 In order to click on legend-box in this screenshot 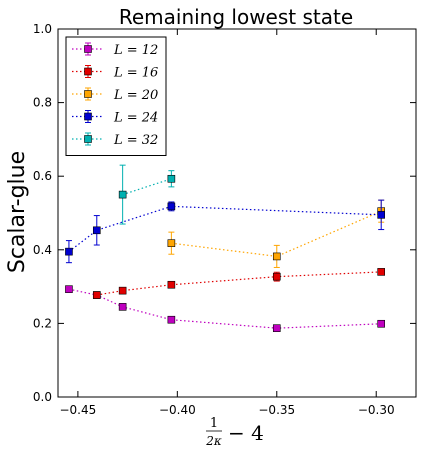, I will do `click(116, 96)`.